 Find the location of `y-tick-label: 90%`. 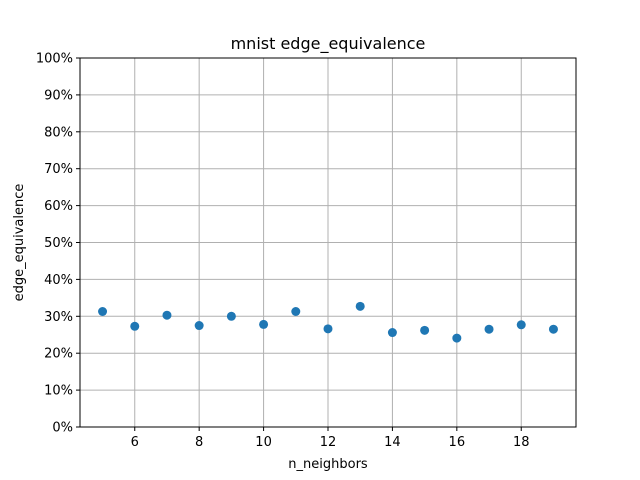

y-tick-label: 90% is located at coordinates (58, 95).